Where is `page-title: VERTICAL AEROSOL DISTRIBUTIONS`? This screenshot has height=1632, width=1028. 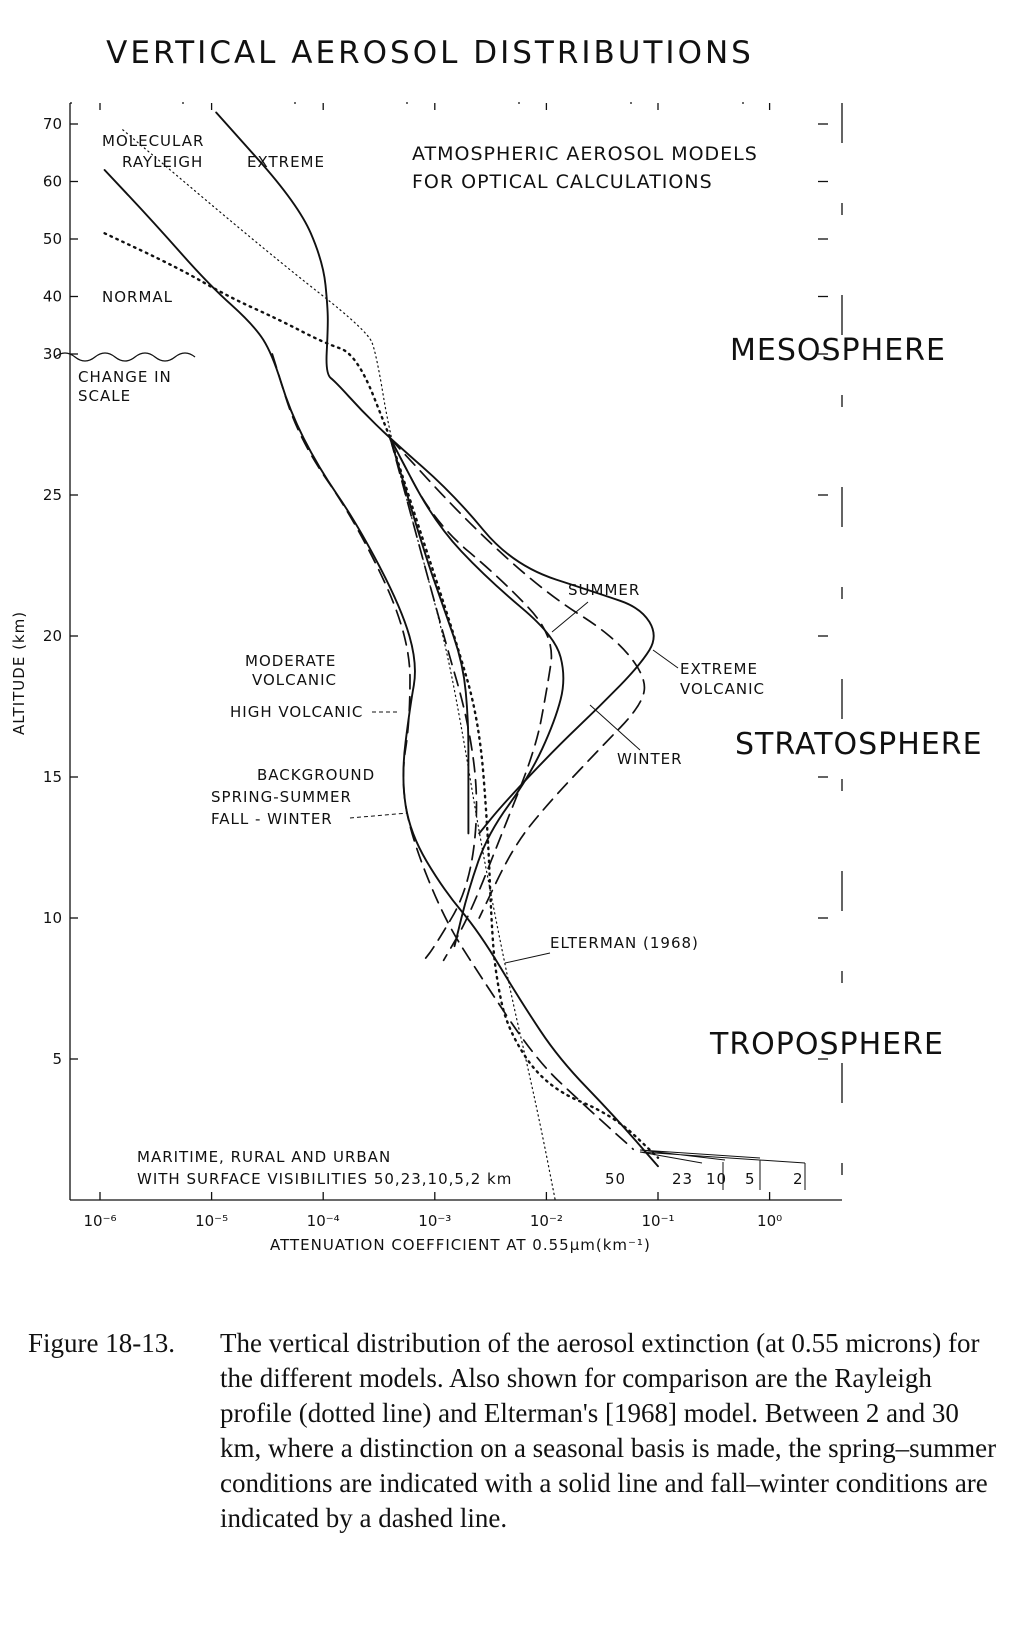 page-title: VERTICAL AEROSOL DISTRIBUTIONS is located at coordinates (430, 52).